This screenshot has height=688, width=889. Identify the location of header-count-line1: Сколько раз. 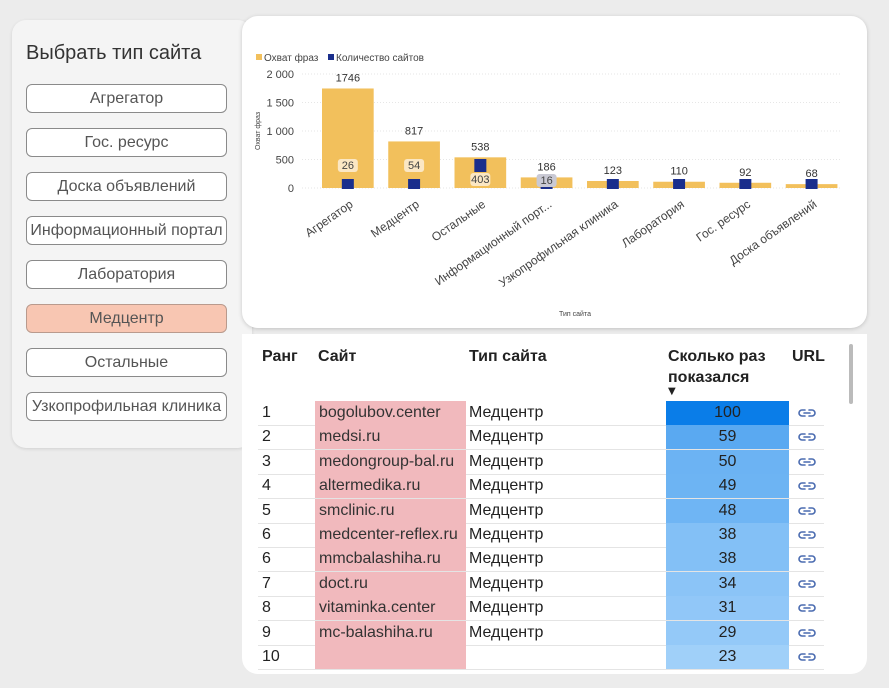
(717, 356).